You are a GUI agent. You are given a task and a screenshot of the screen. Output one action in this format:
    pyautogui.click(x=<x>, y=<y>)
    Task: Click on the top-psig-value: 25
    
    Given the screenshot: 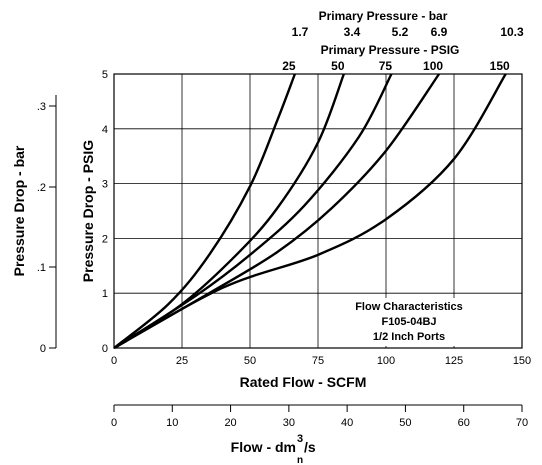 What is the action you would take?
    pyautogui.click(x=289, y=66)
    